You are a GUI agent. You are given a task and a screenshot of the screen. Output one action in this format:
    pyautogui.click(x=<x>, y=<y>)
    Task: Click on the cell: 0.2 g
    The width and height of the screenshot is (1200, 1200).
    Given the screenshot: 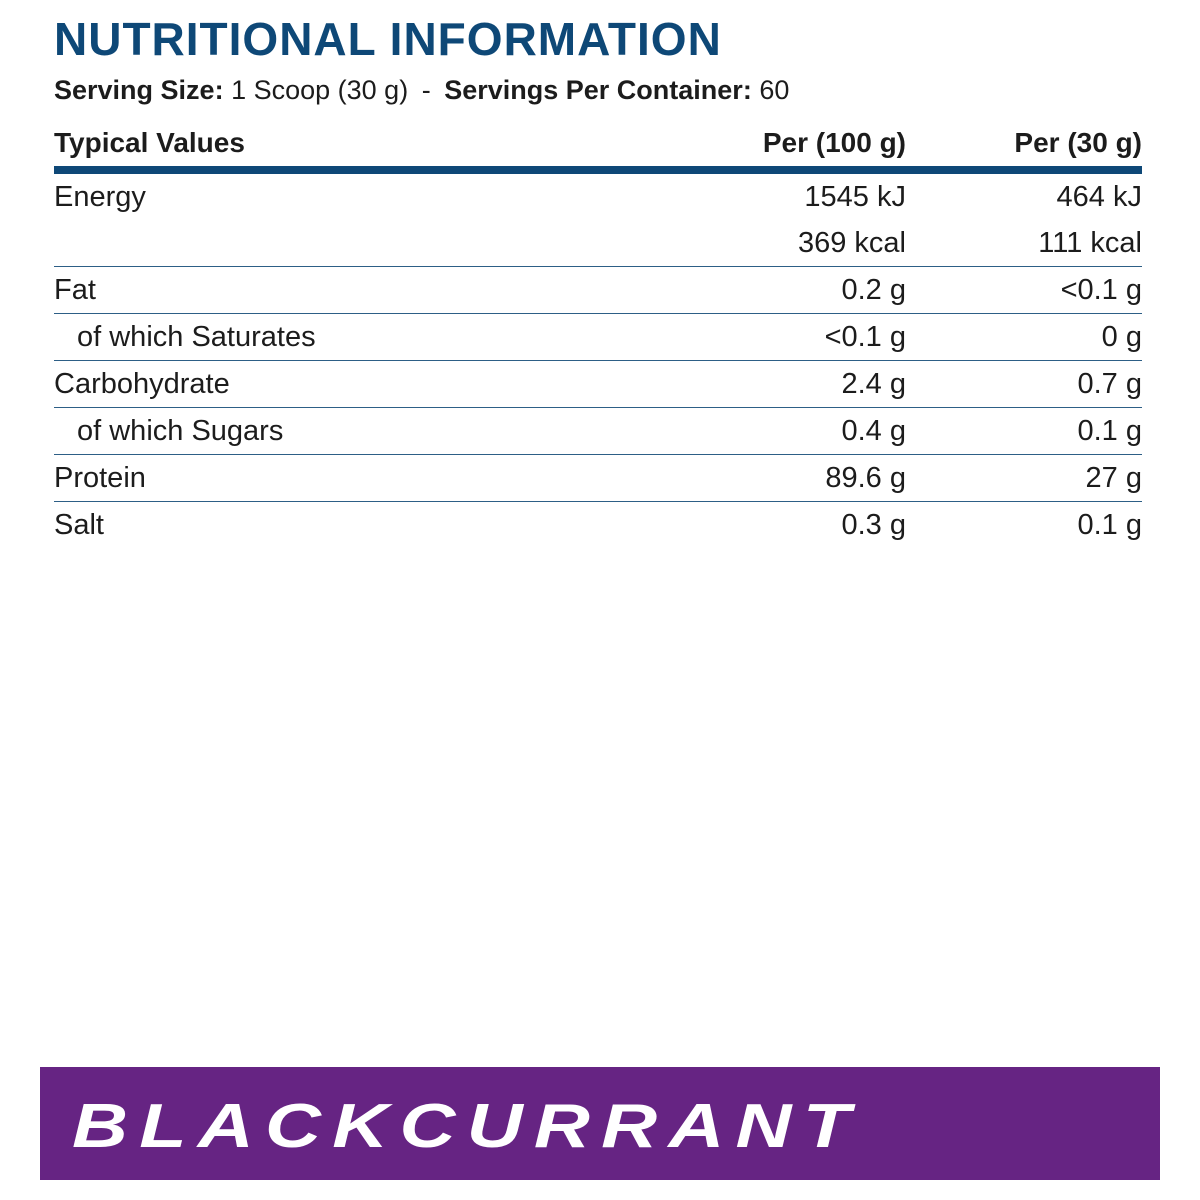 What is the action you would take?
    pyautogui.click(x=874, y=290)
    